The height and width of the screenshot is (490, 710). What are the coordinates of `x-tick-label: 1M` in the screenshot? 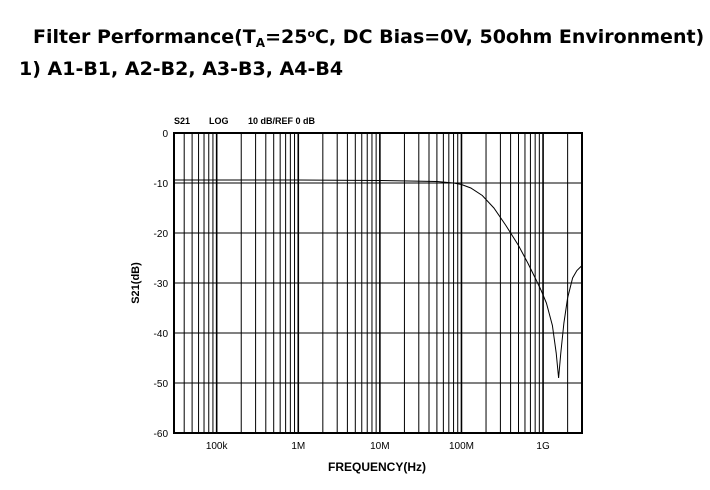 It's located at (298, 446).